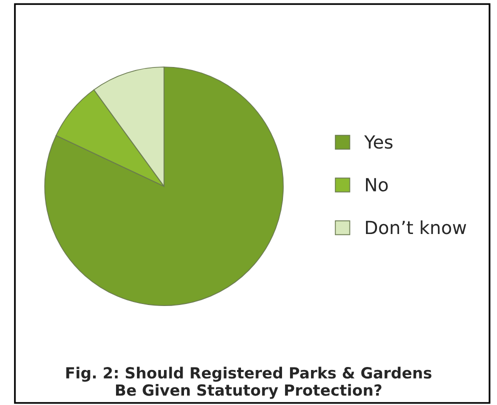  Describe the element at coordinates (249, 382) in the screenshot. I see `text: Fig. 2: Should Registered Parks & Gardens Be Given Statutory Protection?` at that location.